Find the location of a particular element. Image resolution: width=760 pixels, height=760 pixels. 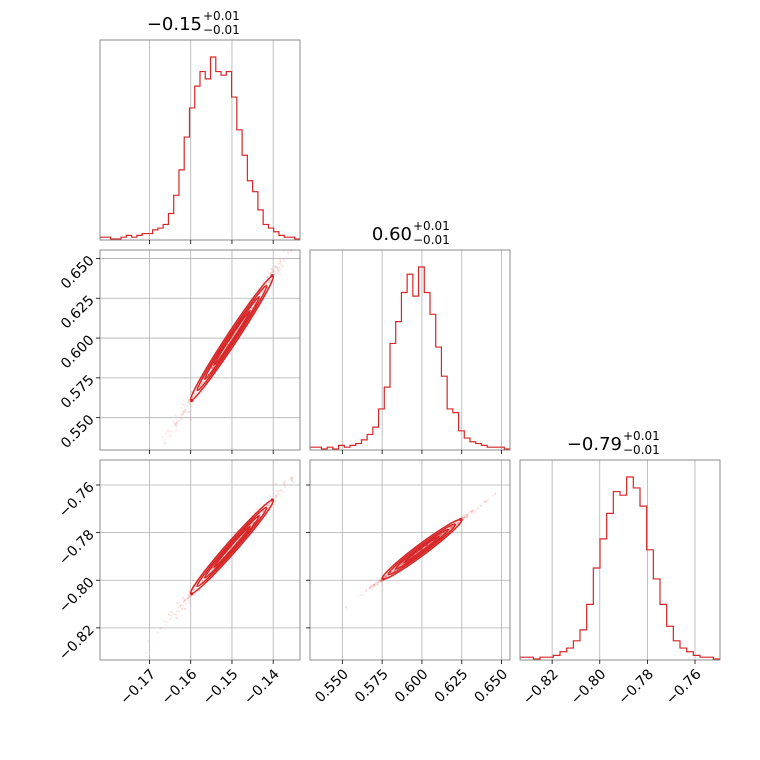

histogram-panel-0: −0.15 +0.01−0.01 is located at coordinates (200, 126).